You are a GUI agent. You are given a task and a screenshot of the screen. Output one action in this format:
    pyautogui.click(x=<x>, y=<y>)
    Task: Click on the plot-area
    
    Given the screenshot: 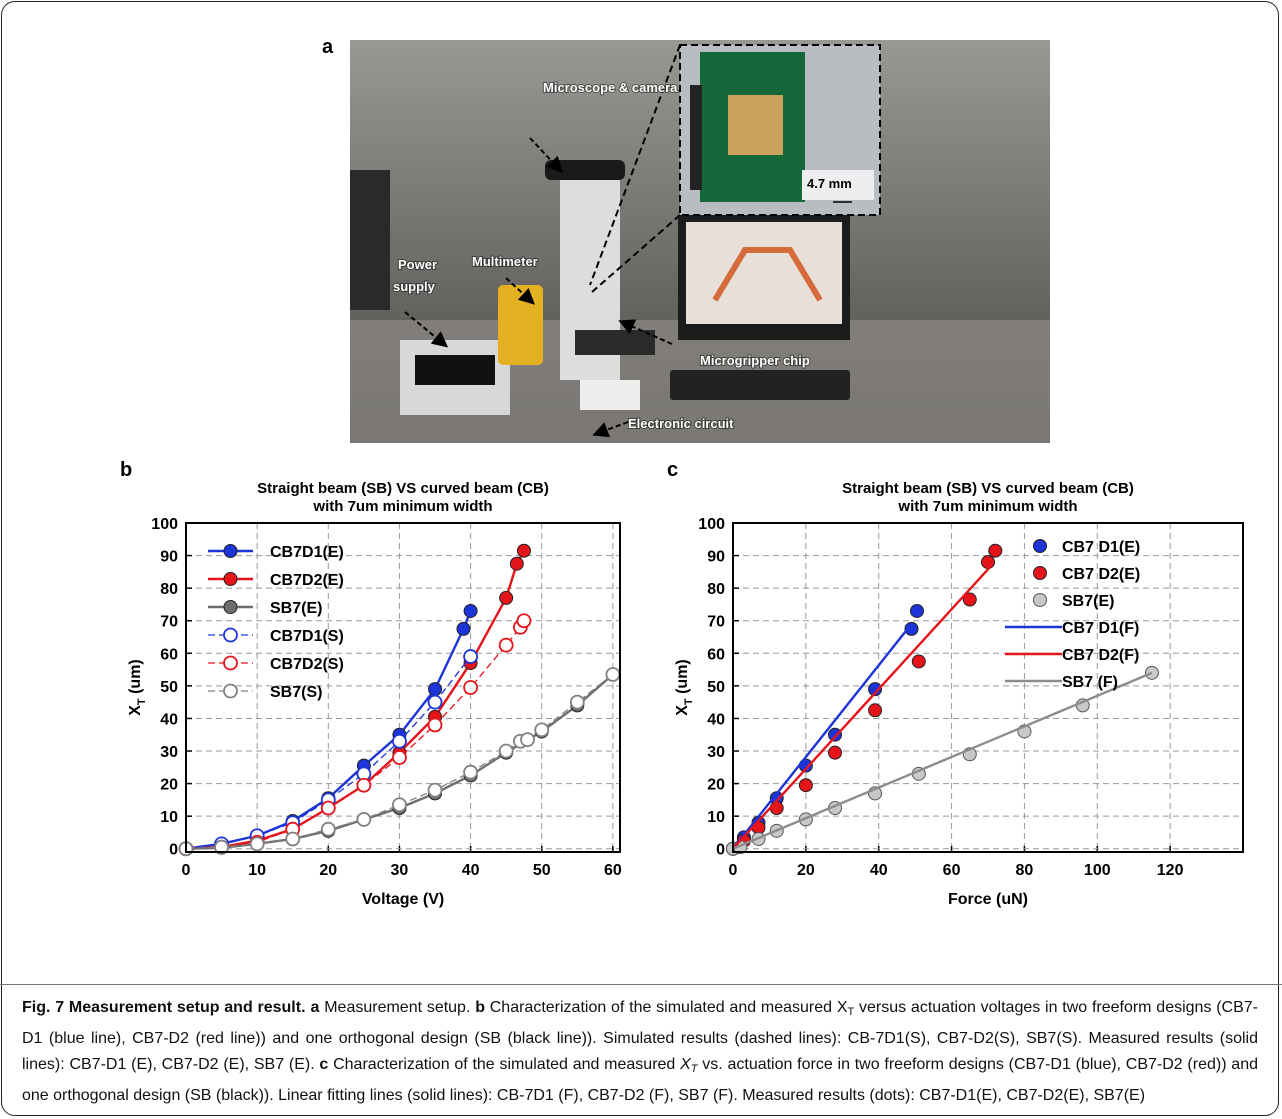 What is the action you would take?
    pyautogui.click(x=988, y=687)
    